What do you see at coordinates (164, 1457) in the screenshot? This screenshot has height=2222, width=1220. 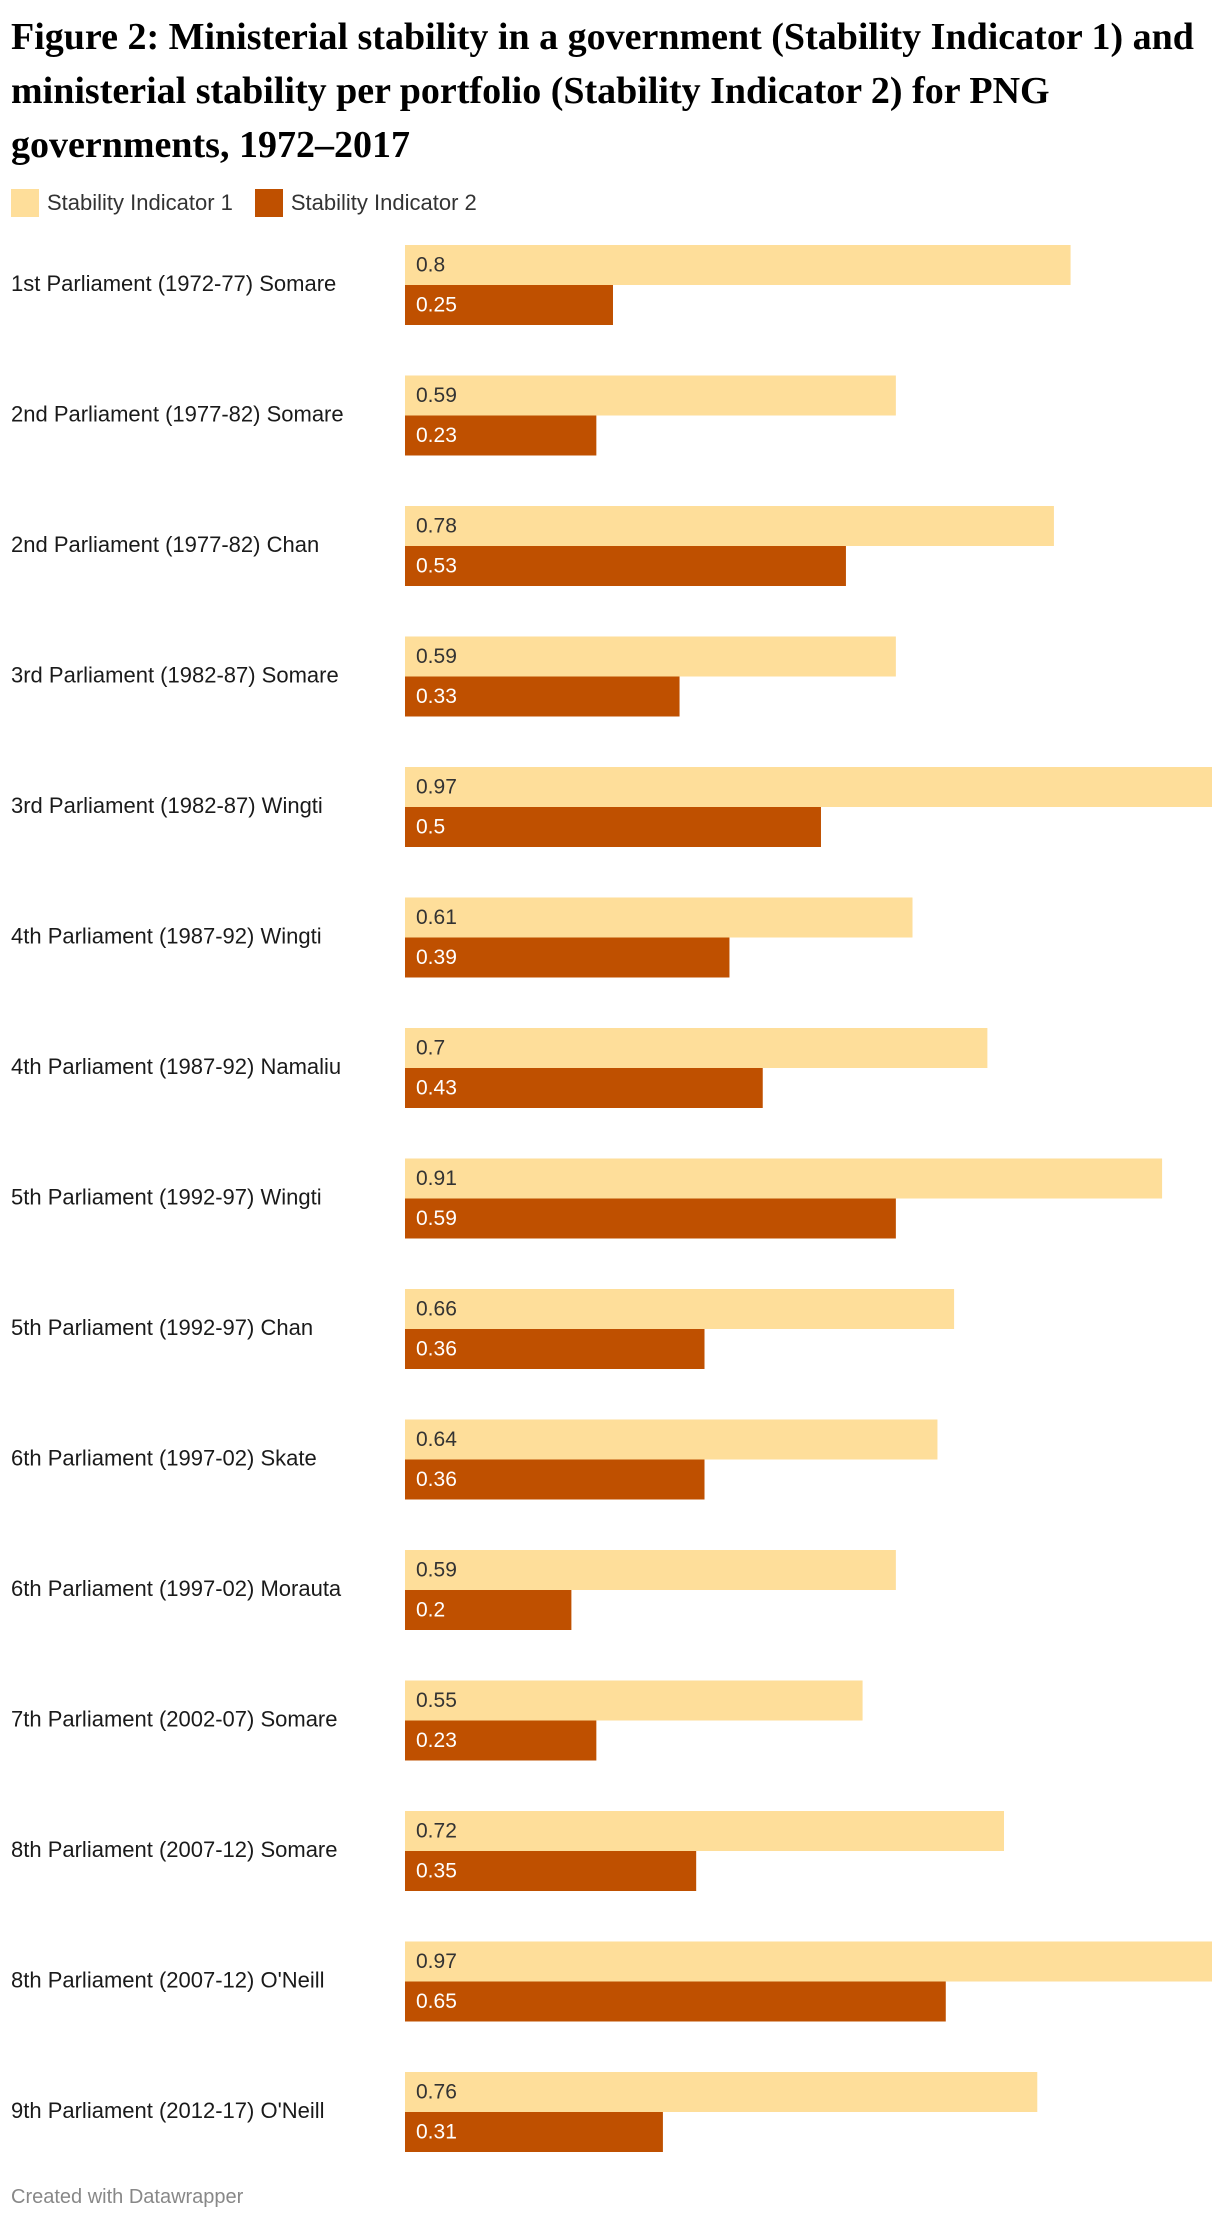 I see `category-label: 6th Parliament (1997-02) Skate` at bounding box center [164, 1457].